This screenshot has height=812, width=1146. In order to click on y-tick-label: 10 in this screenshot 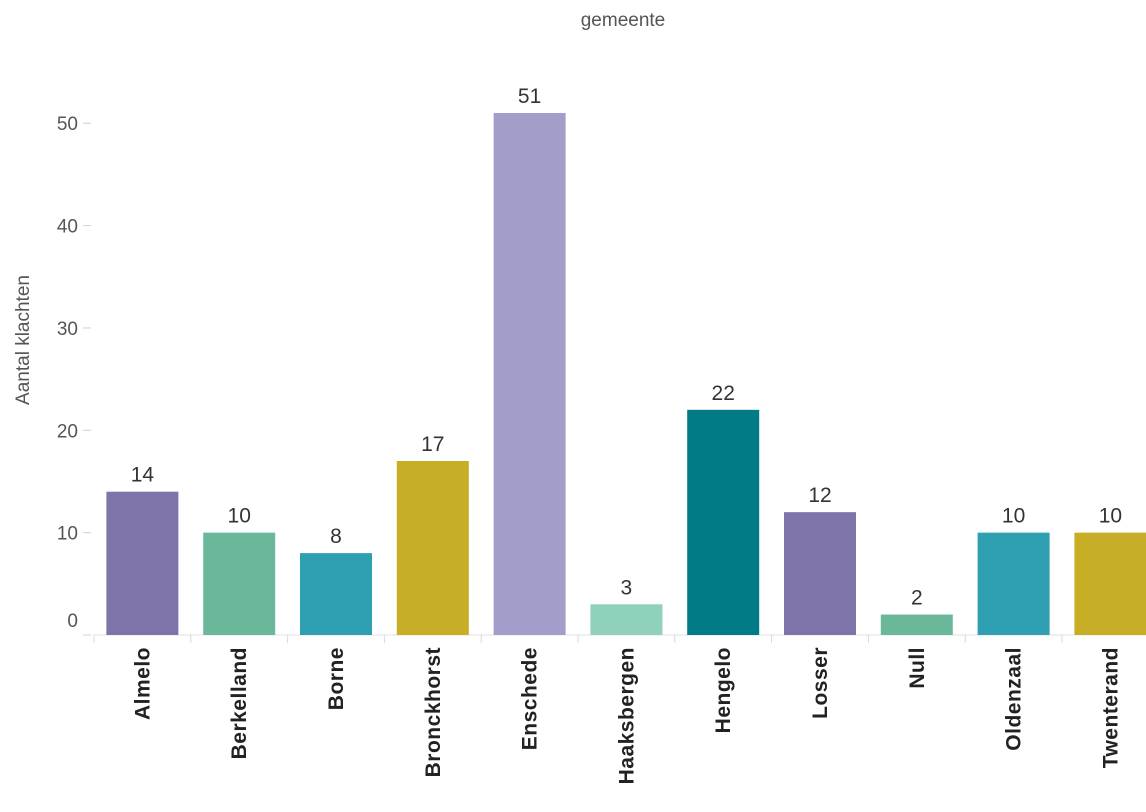, I will do `click(67, 534)`.